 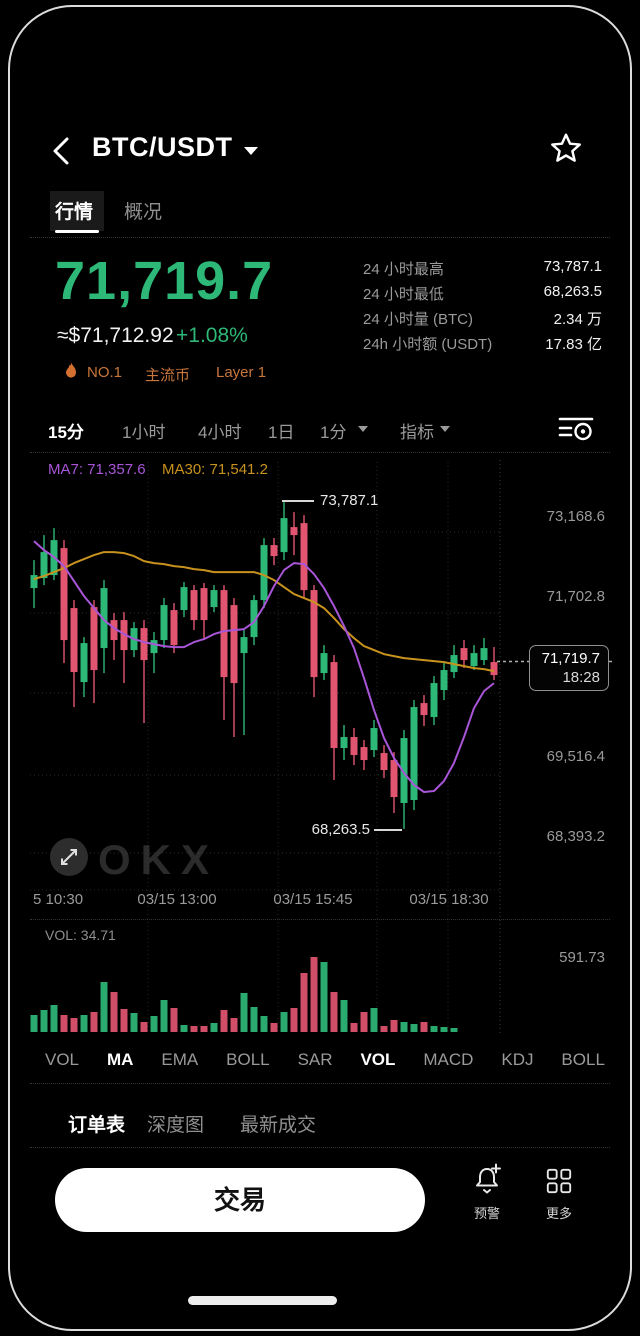 What do you see at coordinates (61, 151) in the screenshot?
I see `back-icon` at bounding box center [61, 151].